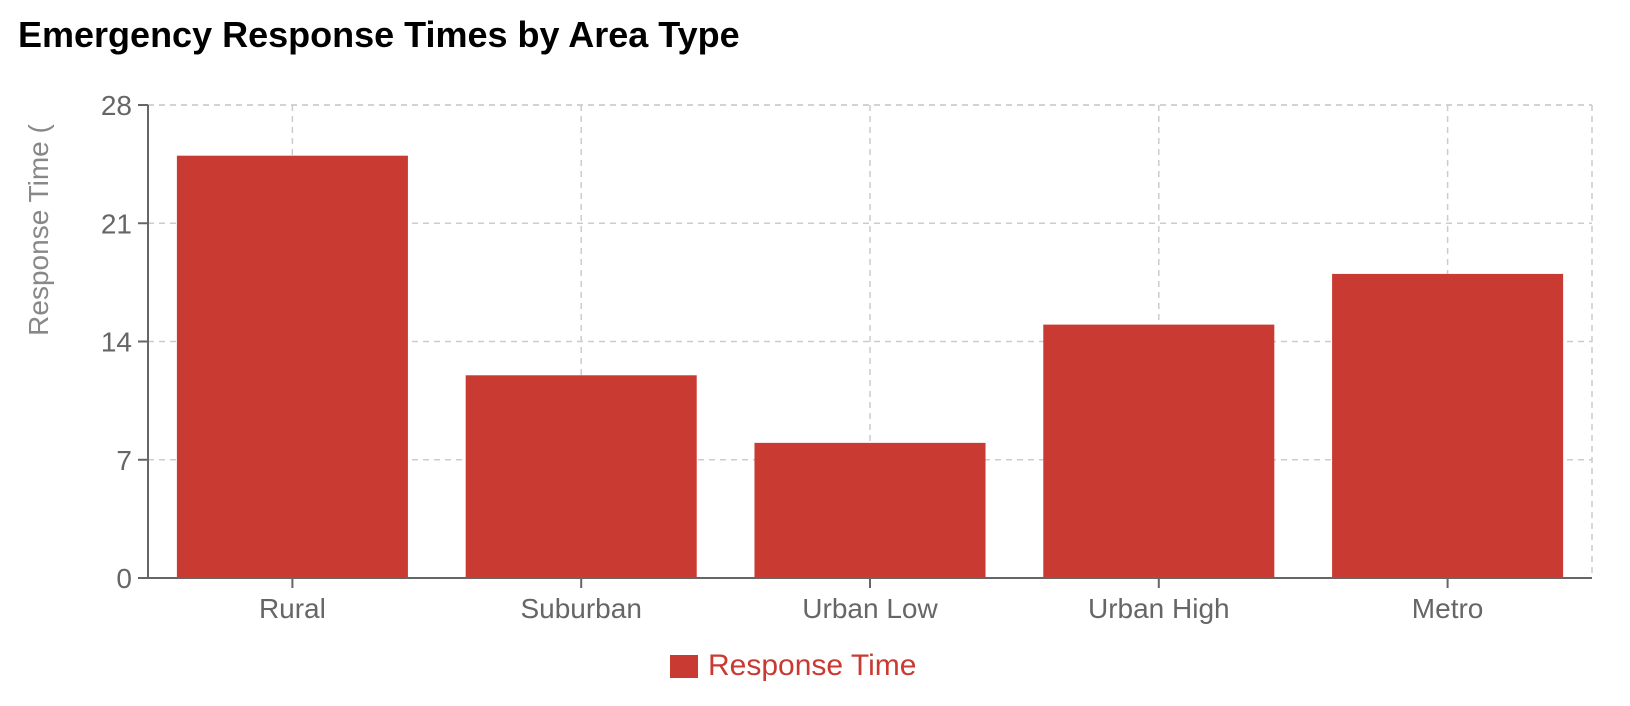  I want to click on y-tick-label: 0, so click(124, 578).